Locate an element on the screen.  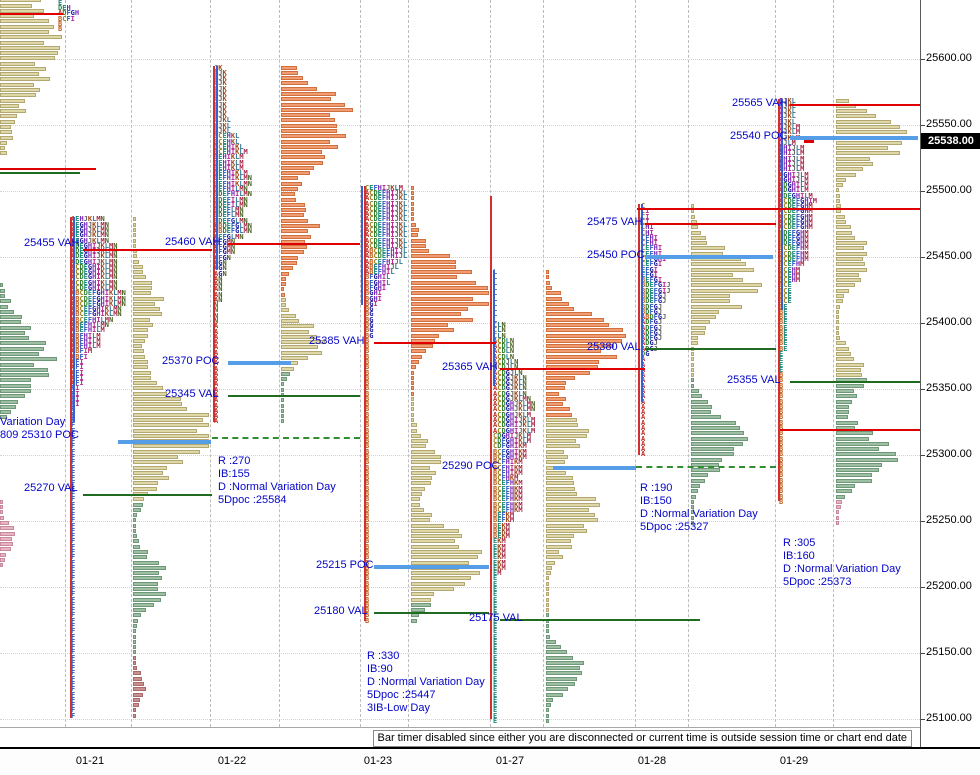
tpo-row: BCEFHKM is located at coordinates (508, 505).